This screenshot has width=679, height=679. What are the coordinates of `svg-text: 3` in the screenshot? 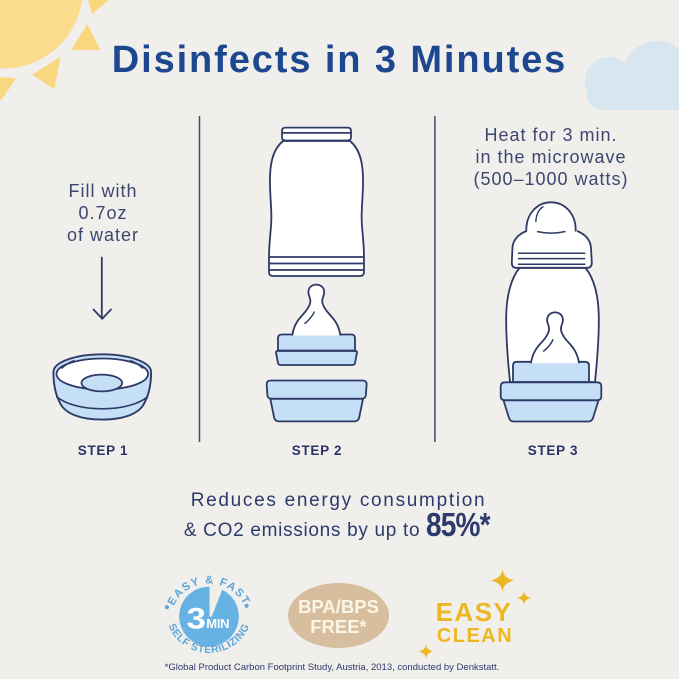 It's located at (197, 619).